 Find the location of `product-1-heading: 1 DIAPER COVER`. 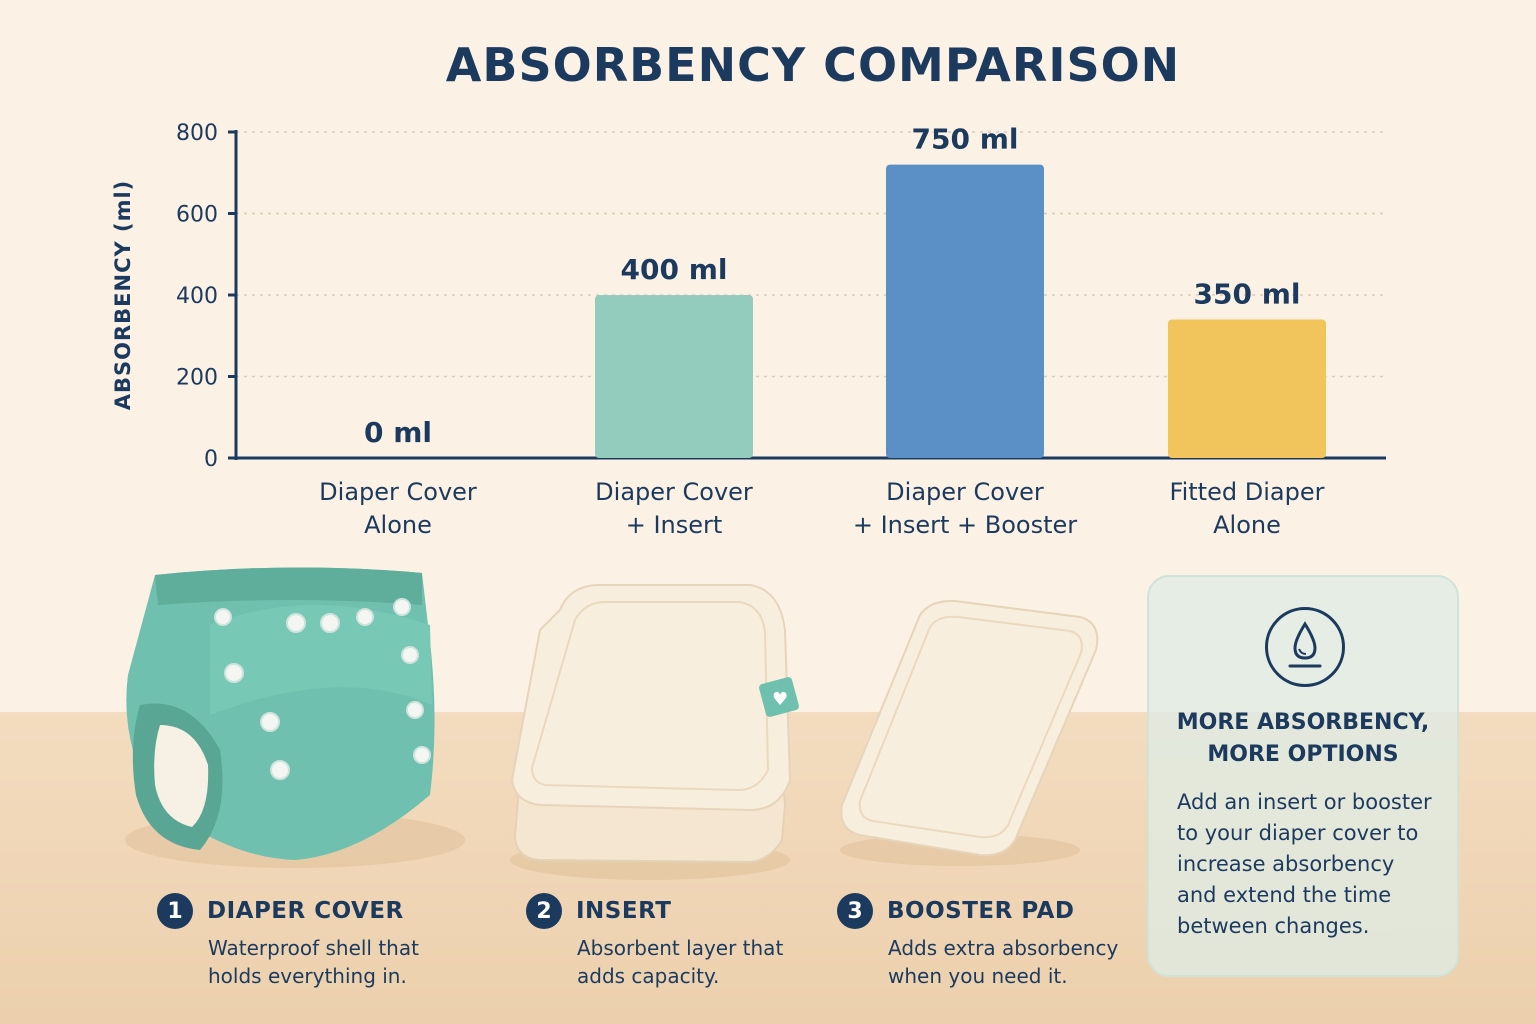

product-1-heading: 1 DIAPER COVER is located at coordinates (280, 911).